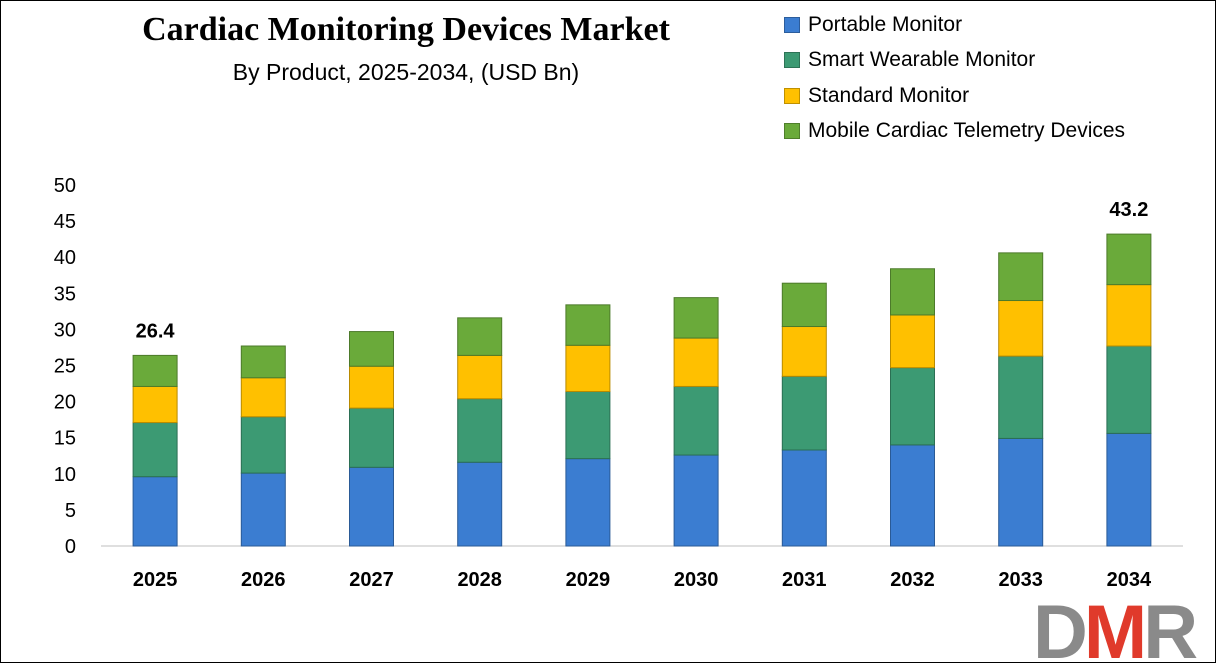 Image resolution: width=1216 pixels, height=663 pixels. I want to click on total-data-label: 43.2, so click(1128, 210).